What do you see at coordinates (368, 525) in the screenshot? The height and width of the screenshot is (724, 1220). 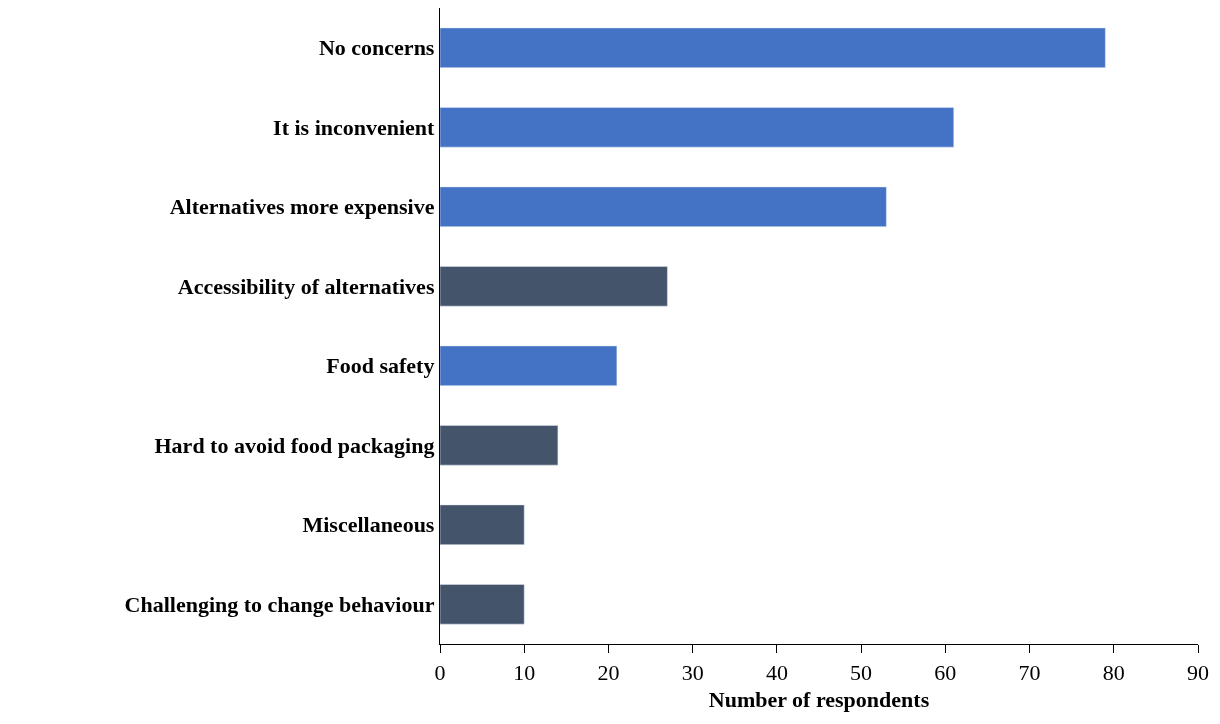 I see `y-tick-label: Miscellaneous` at bounding box center [368, 525].